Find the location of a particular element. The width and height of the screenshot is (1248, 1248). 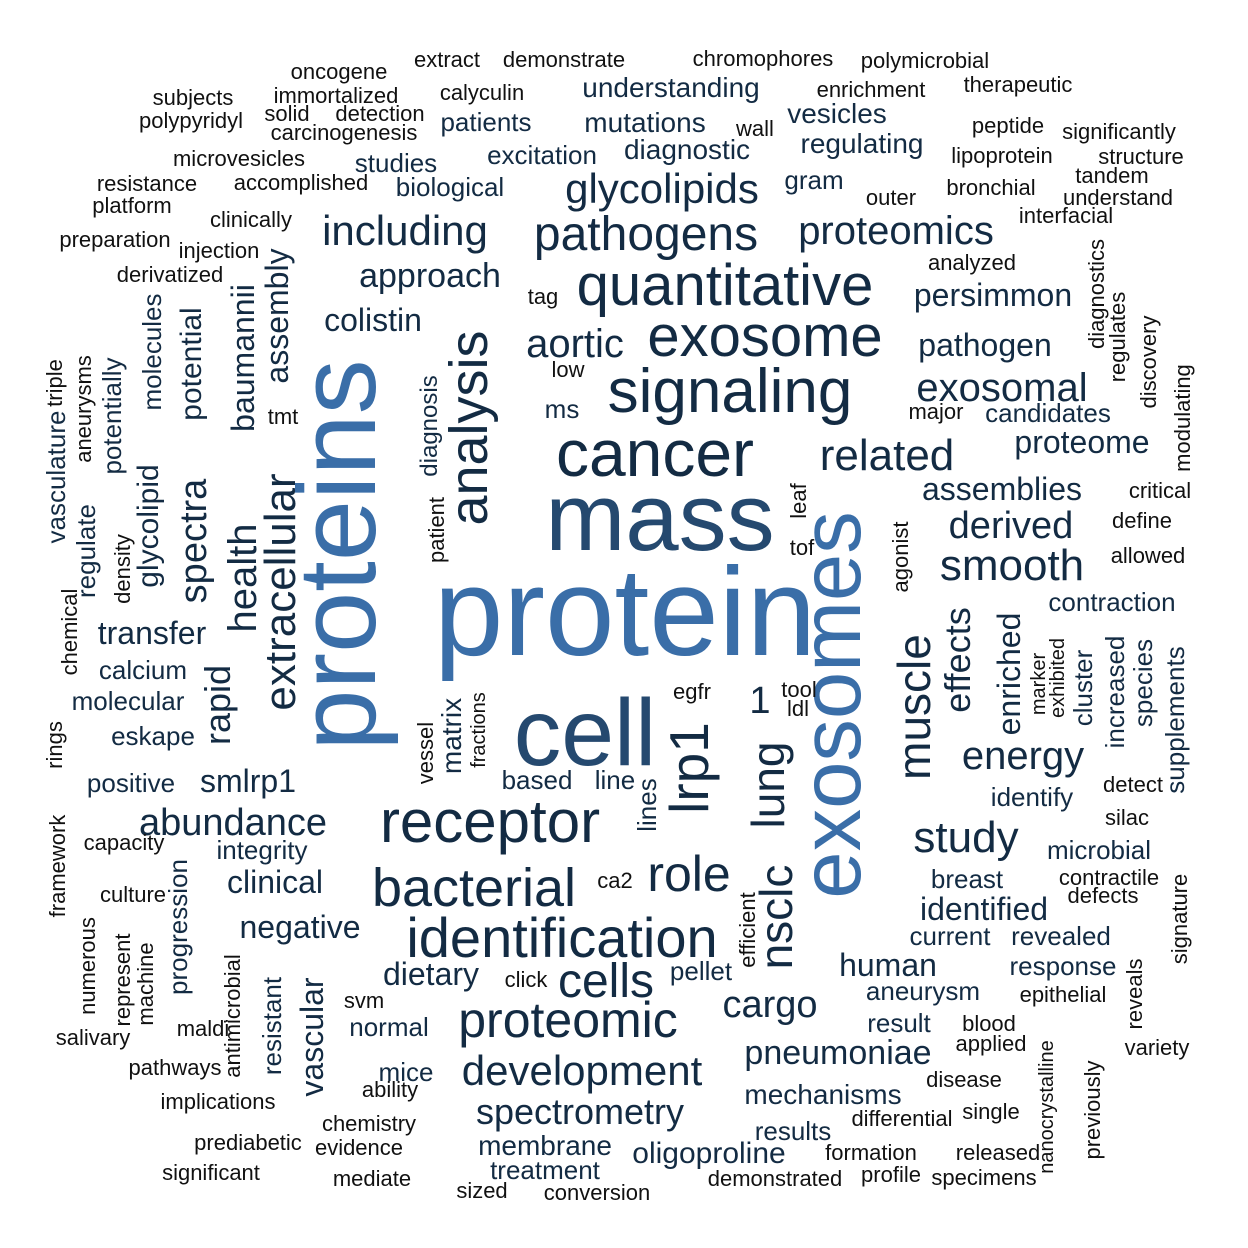

word-enrichment: enrichment is located at coordinates (871, 89).